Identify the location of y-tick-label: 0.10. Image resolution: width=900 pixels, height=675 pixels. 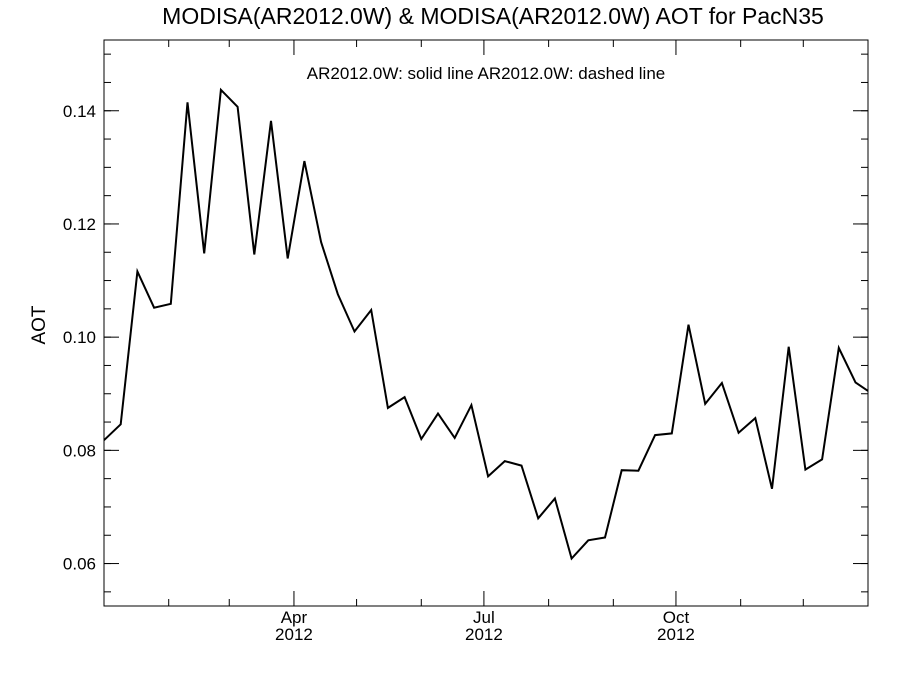
(79, 337).